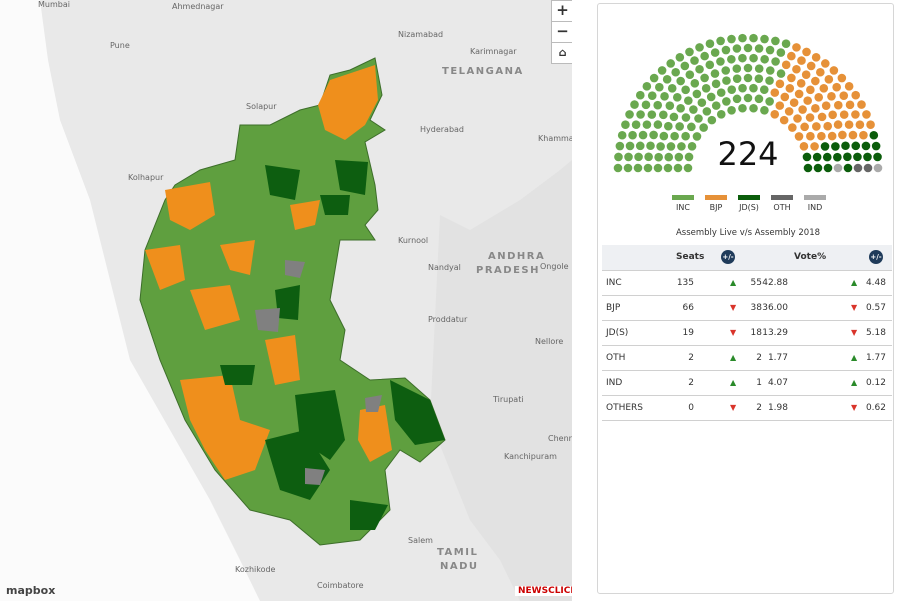 This screenshot has width=897, height=601. I want to click on map-label: Proddatur, so click(448, 319).